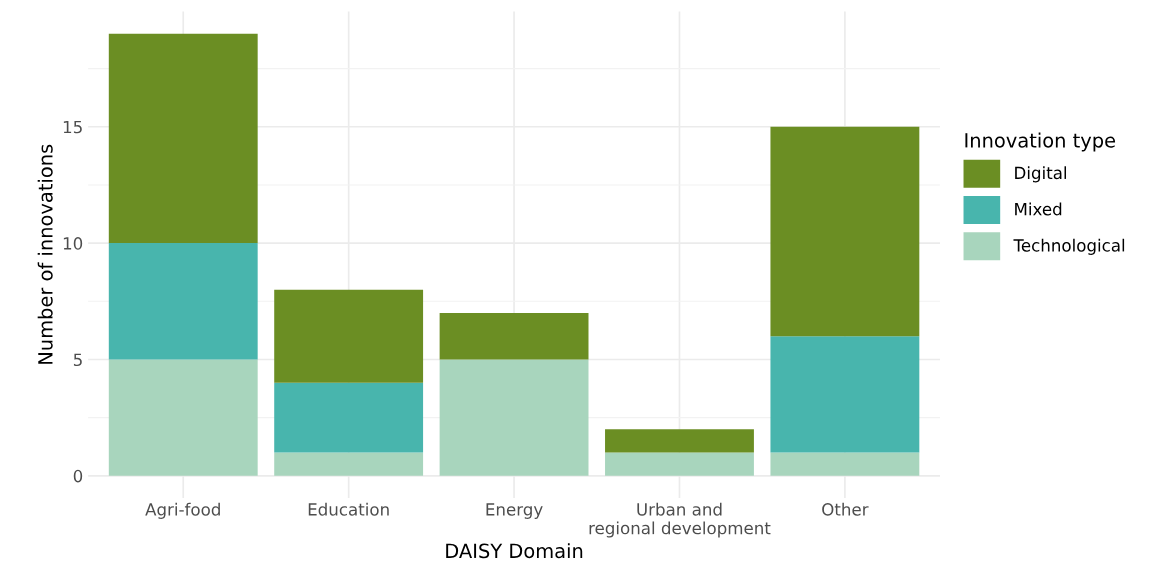 Image resolution: width=1175 pixels, height=579 pixels. I want to click on legend-title: Innovation type, so click(1040, 142).